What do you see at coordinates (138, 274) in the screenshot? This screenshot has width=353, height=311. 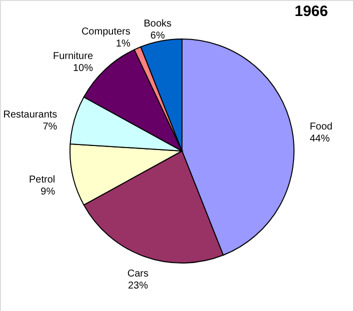 I see `slice-label: Cars` at bounding box center [138, 274].